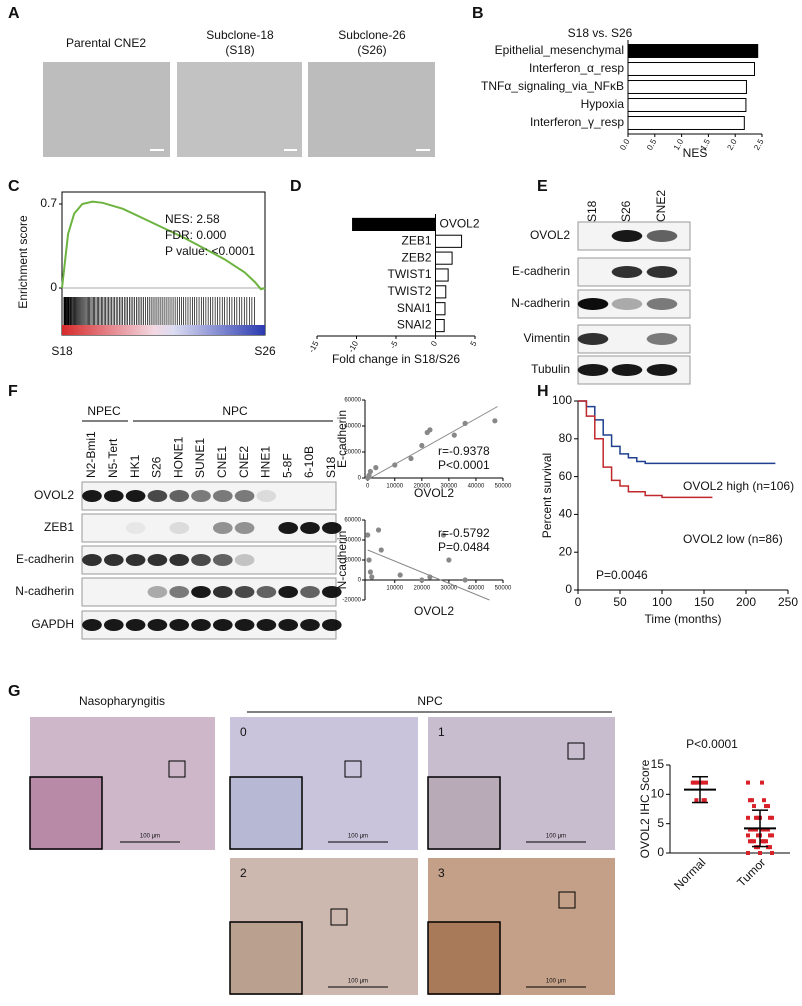  What do you see at coordinates (23, 262) in the screenshot?
I see `y-axis-label: Enrichment score` at bounding box center [23, 262].